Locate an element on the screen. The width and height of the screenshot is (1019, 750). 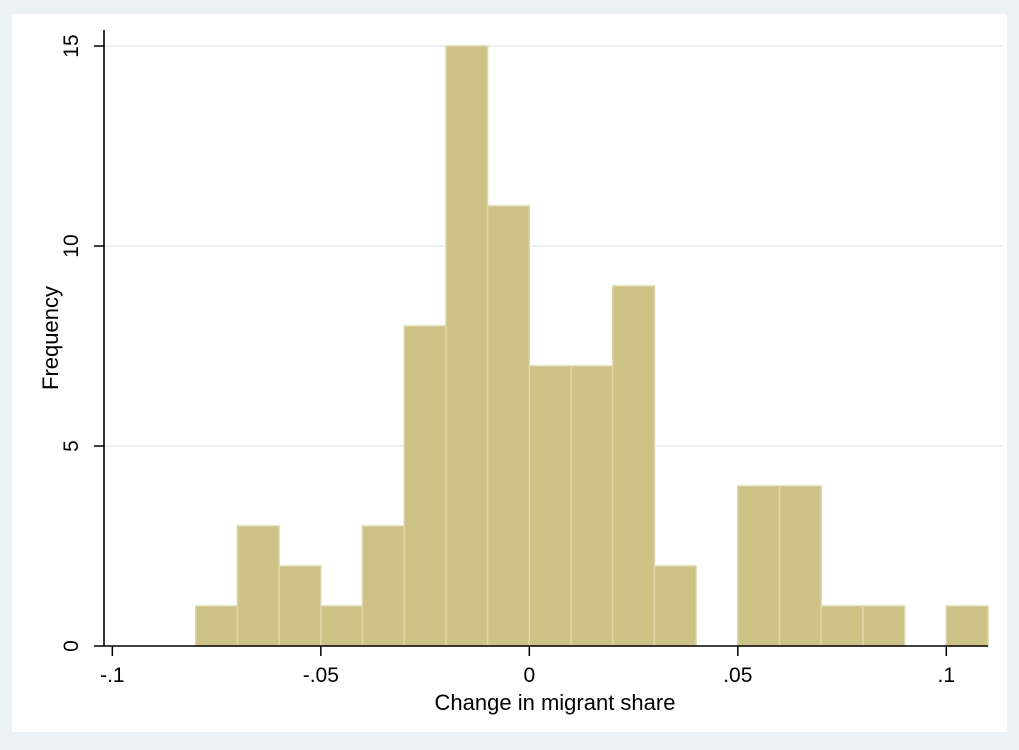
y-tick-label: 15 is located at coordinates (71, 45).